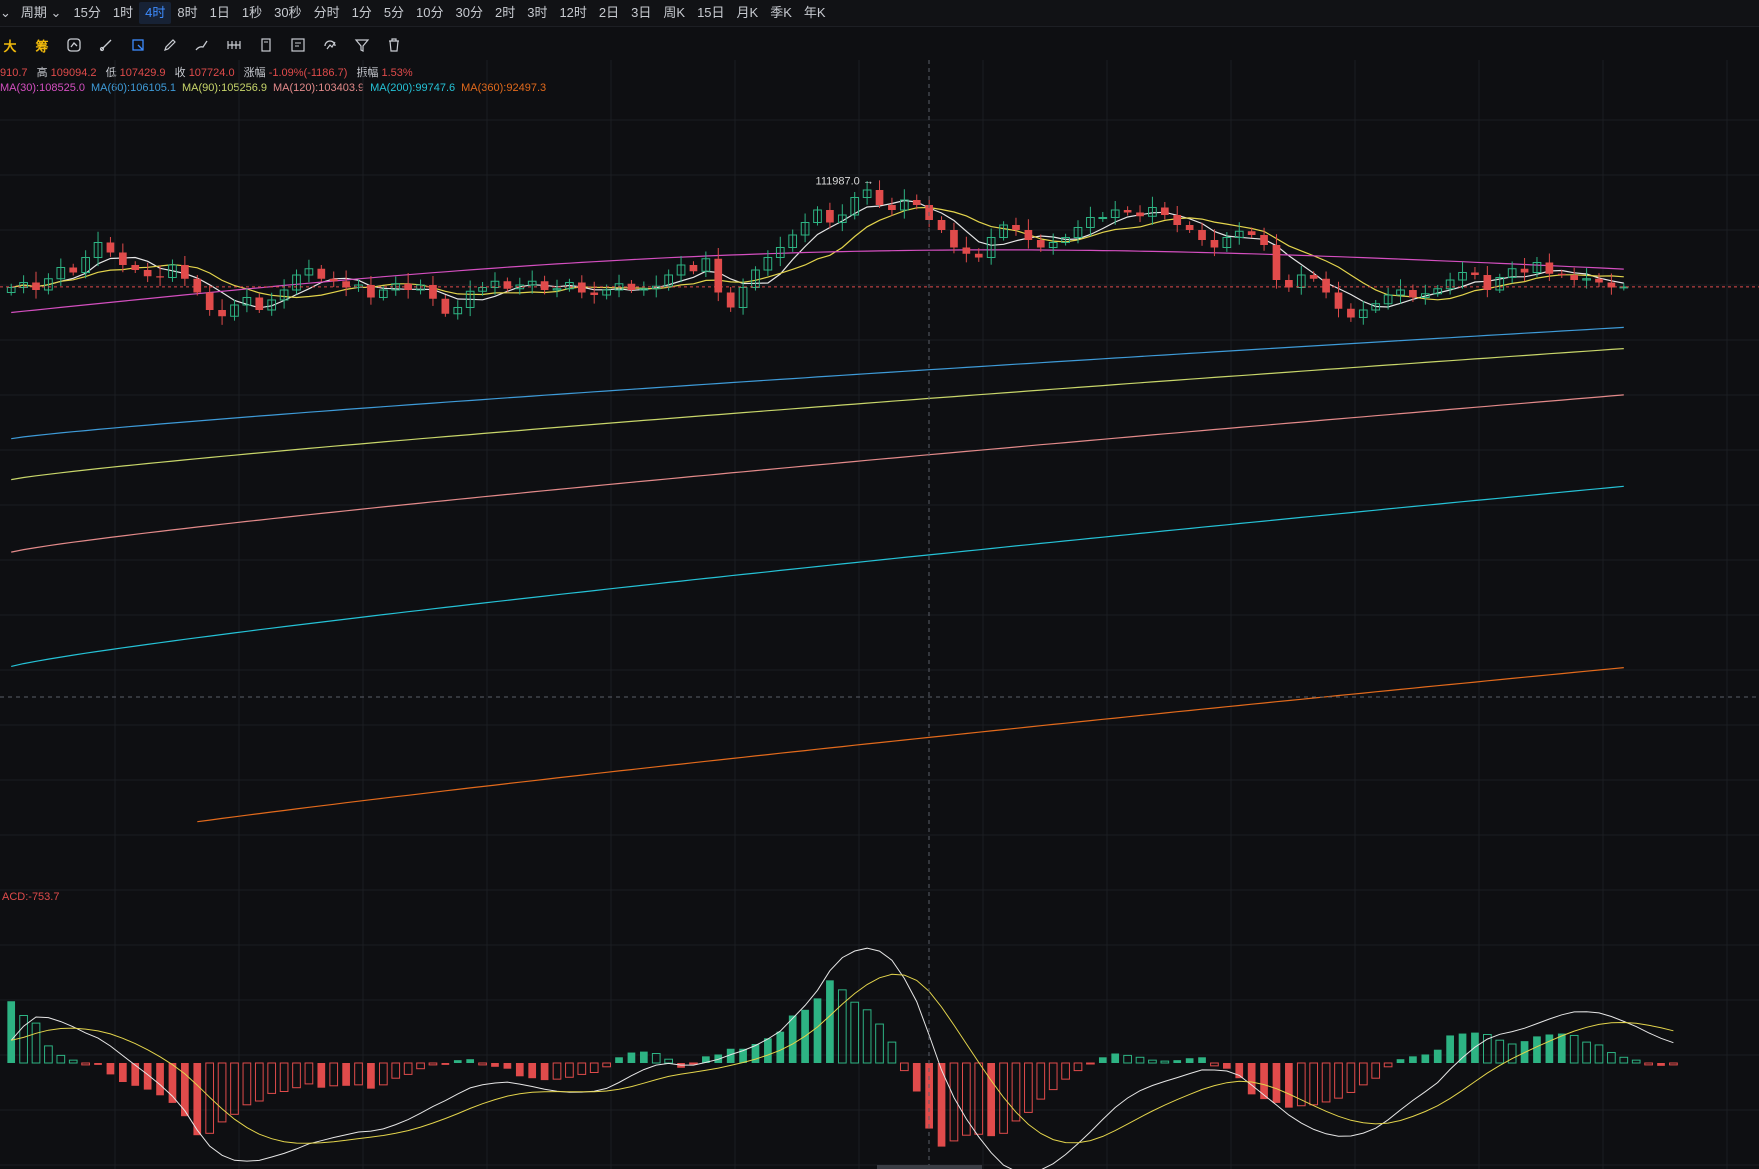 The width and height of the screenshot is (1759, 1169). I want to click on timeframe-6: 30秒, so click(288, 12).